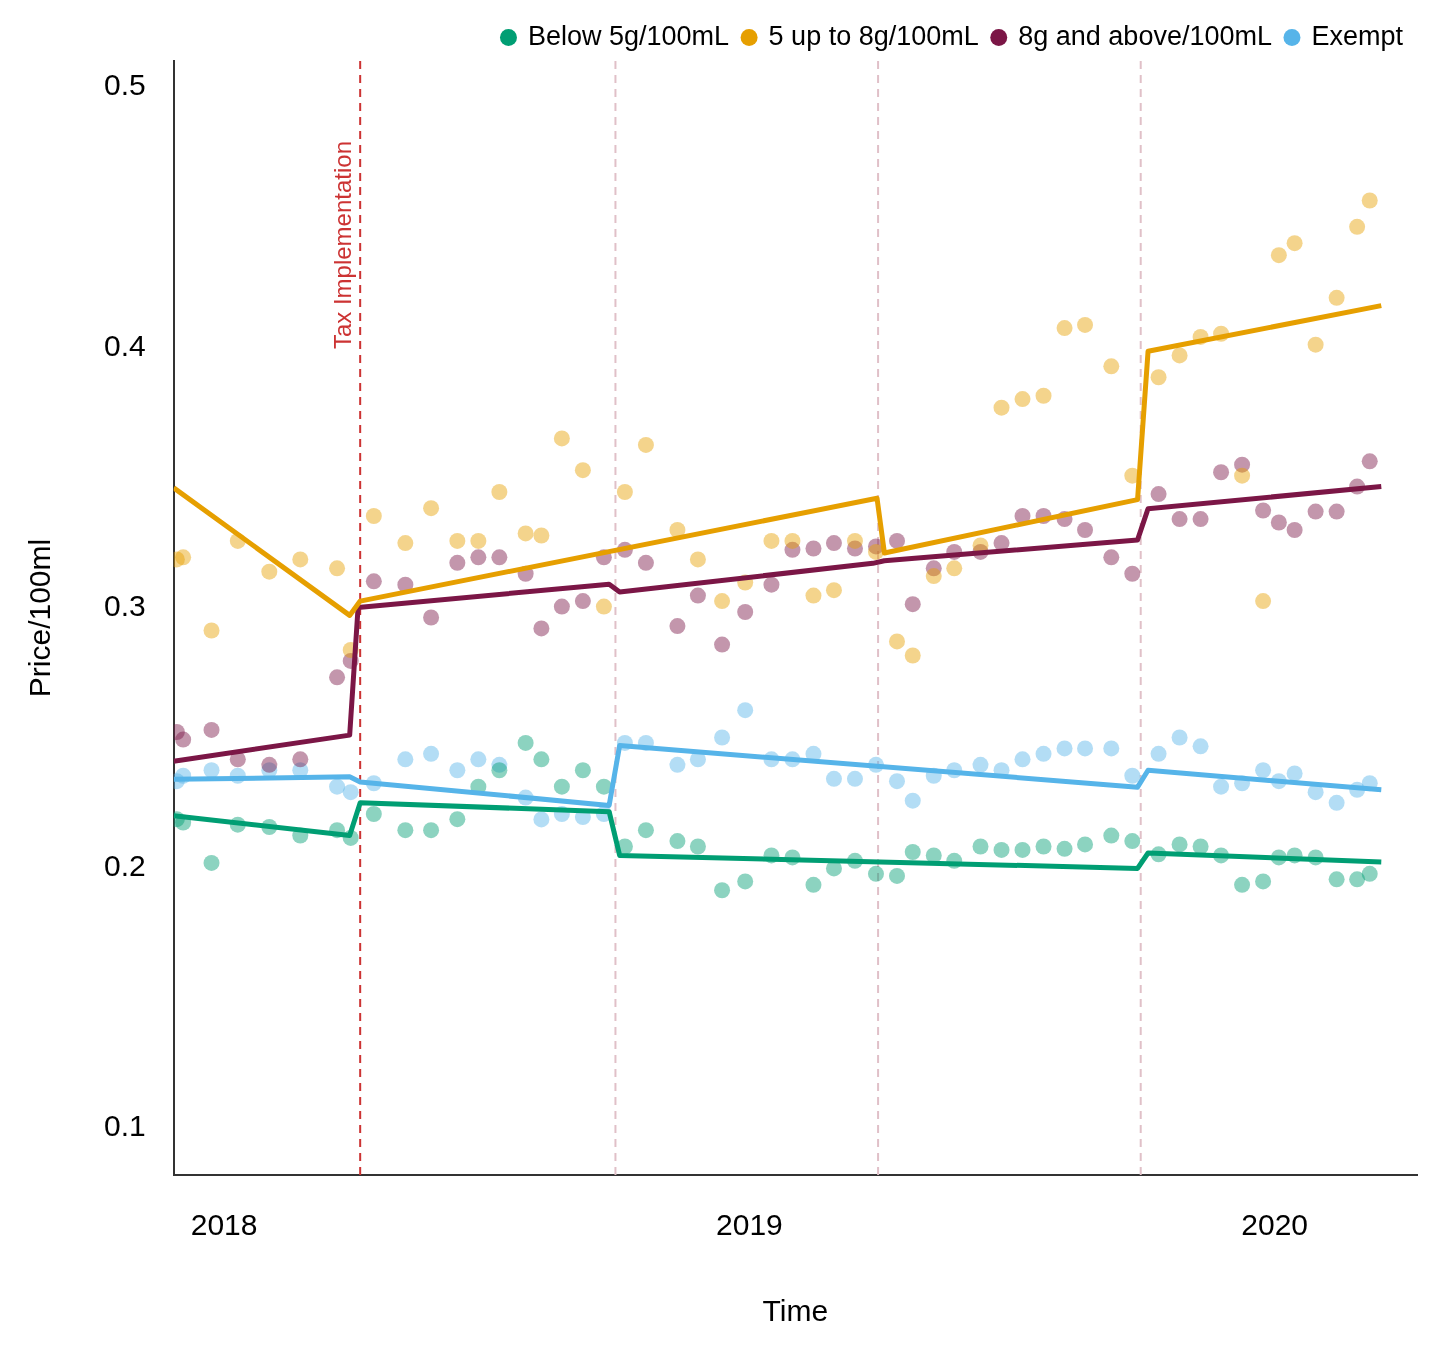 This screenshot has height=1345, width=1429. Describe the element at coordinates (124, 605) in the screenshot. I see `y-tick-label: 0.3` at that location.